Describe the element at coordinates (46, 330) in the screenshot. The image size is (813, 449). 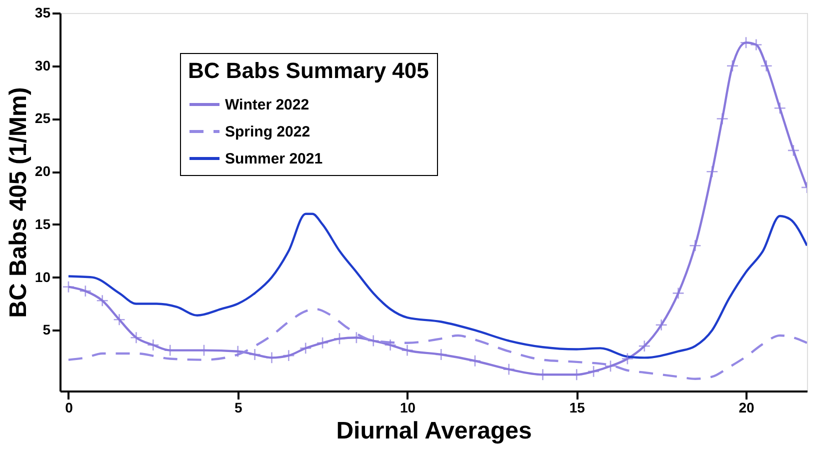
I see `y-tick-label: 5` at that location.